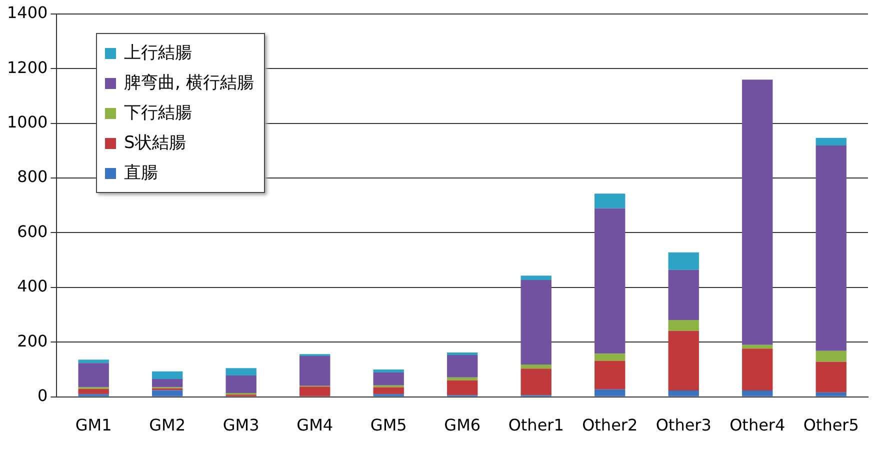 The height and width of the screenshot is (452, 874). What do you see at coordinates (141, 173) in the screenshot?
I see `legend-label: 直腸` at bounding box center [141, 173].